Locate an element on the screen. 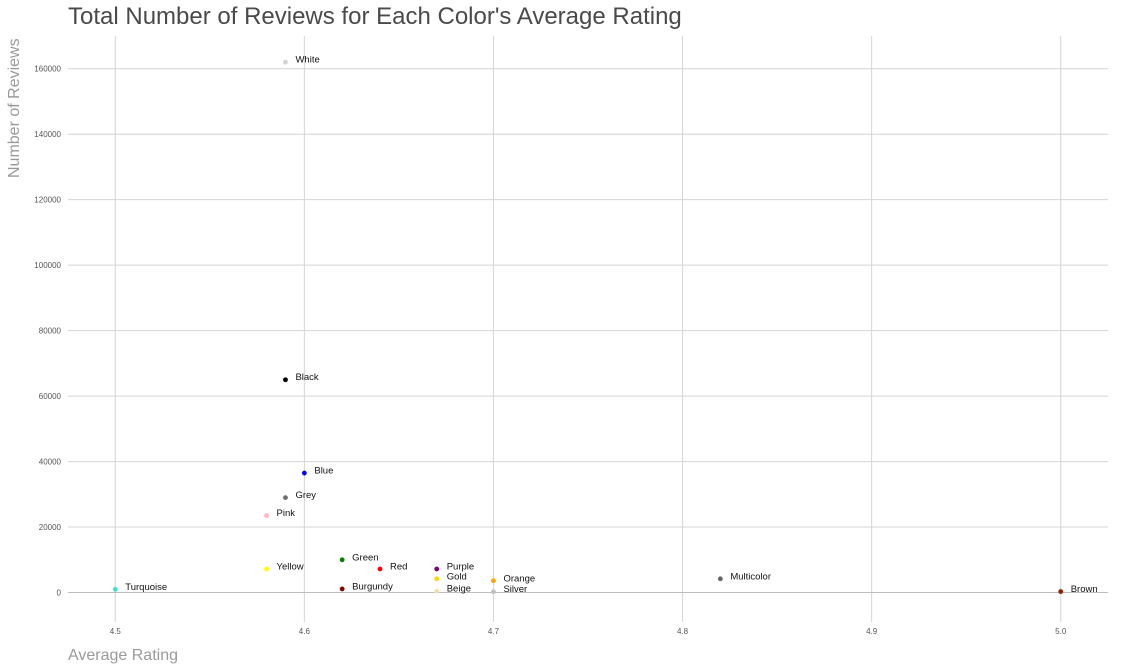 The width and height of the screenshot is (1125, 670). x-tick-label: 5.0 is located at coordinates (1061, 631).